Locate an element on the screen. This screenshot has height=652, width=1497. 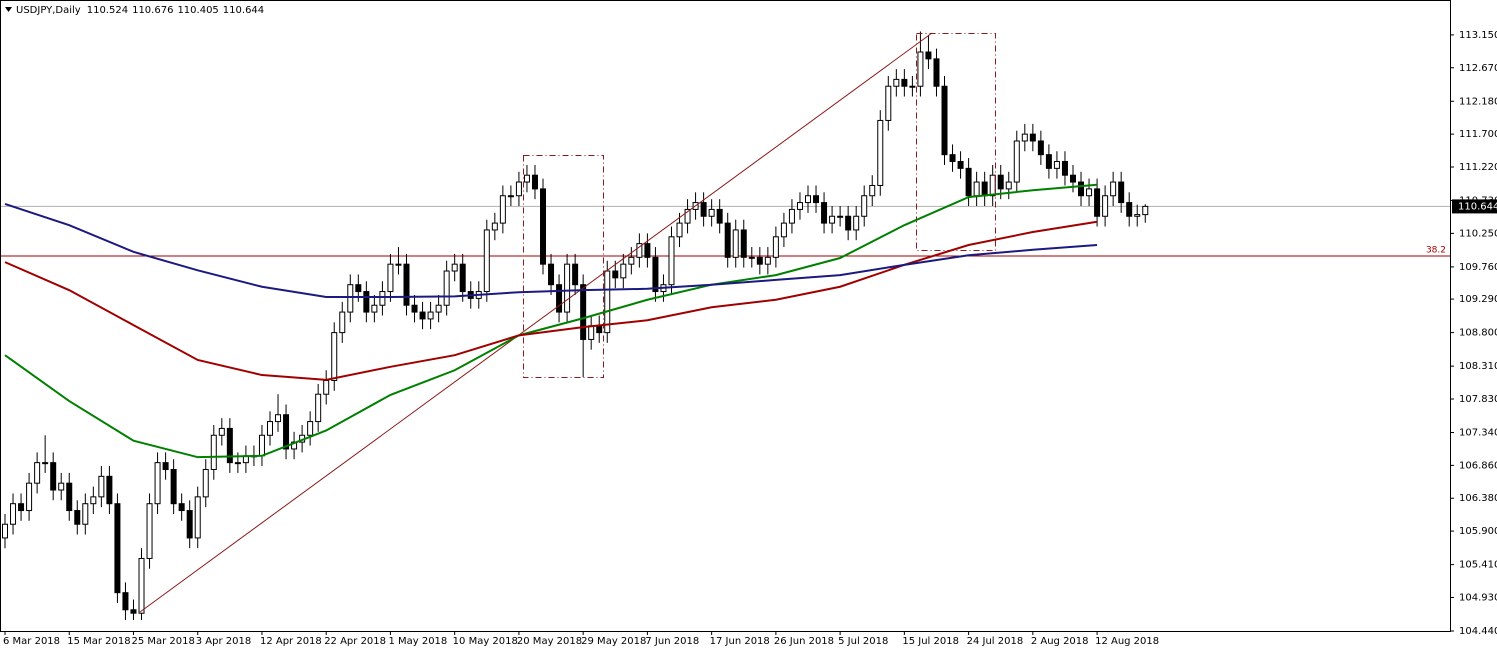
price-tag is located at coordinates (1474, 206).